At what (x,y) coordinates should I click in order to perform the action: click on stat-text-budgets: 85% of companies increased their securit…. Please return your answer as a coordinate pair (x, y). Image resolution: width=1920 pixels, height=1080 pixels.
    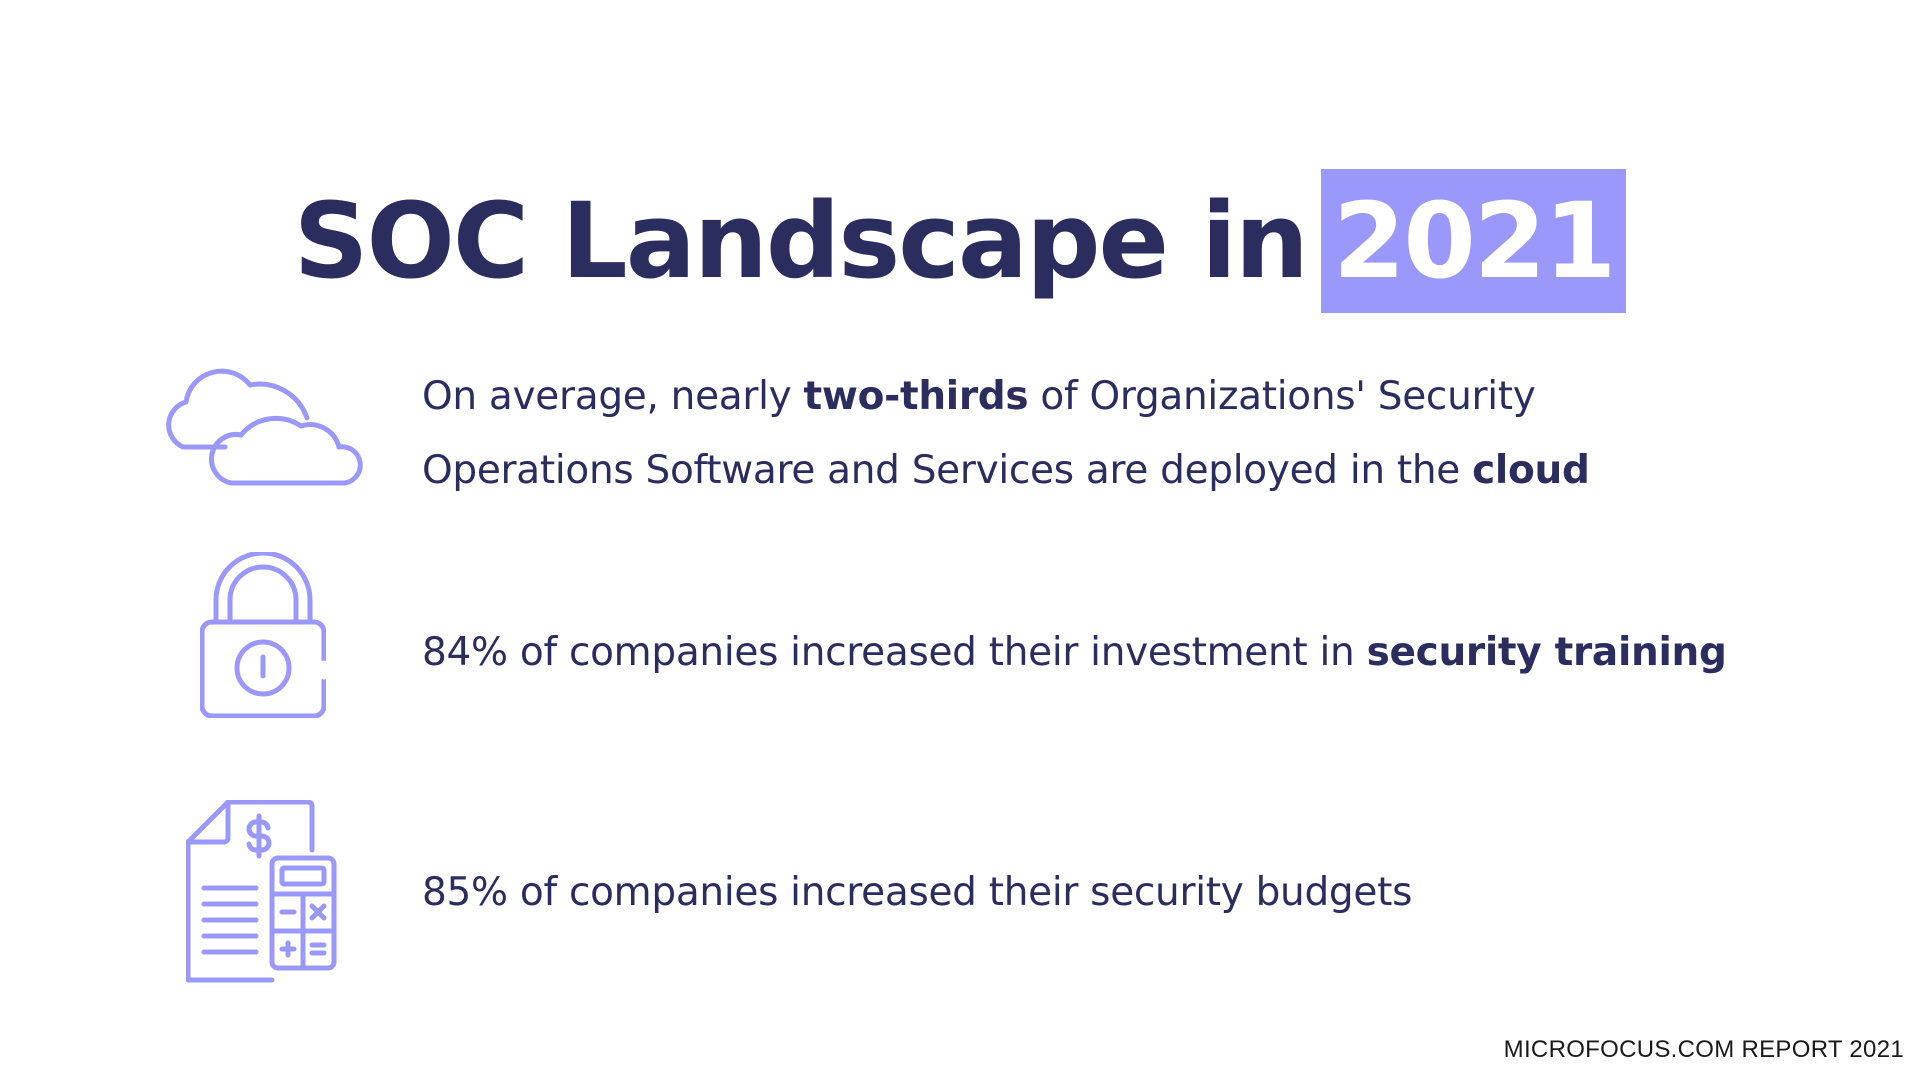
    Looking at the image, I should click on (917, 892).